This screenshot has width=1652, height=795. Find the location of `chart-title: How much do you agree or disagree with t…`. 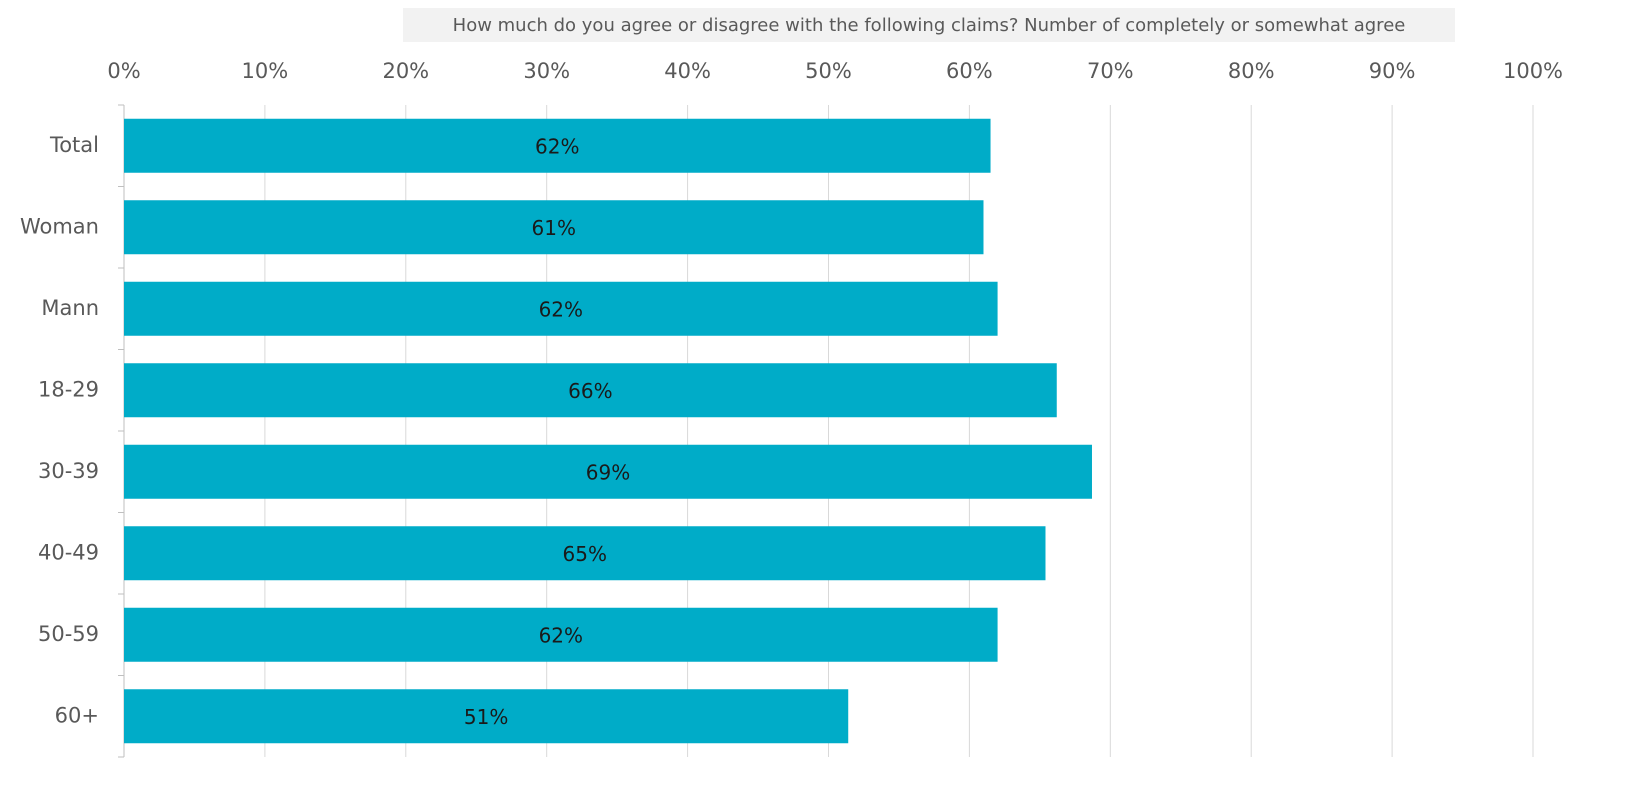

chart-title: How much do you agree or disagree with t… is located at coordinates (929, 25).